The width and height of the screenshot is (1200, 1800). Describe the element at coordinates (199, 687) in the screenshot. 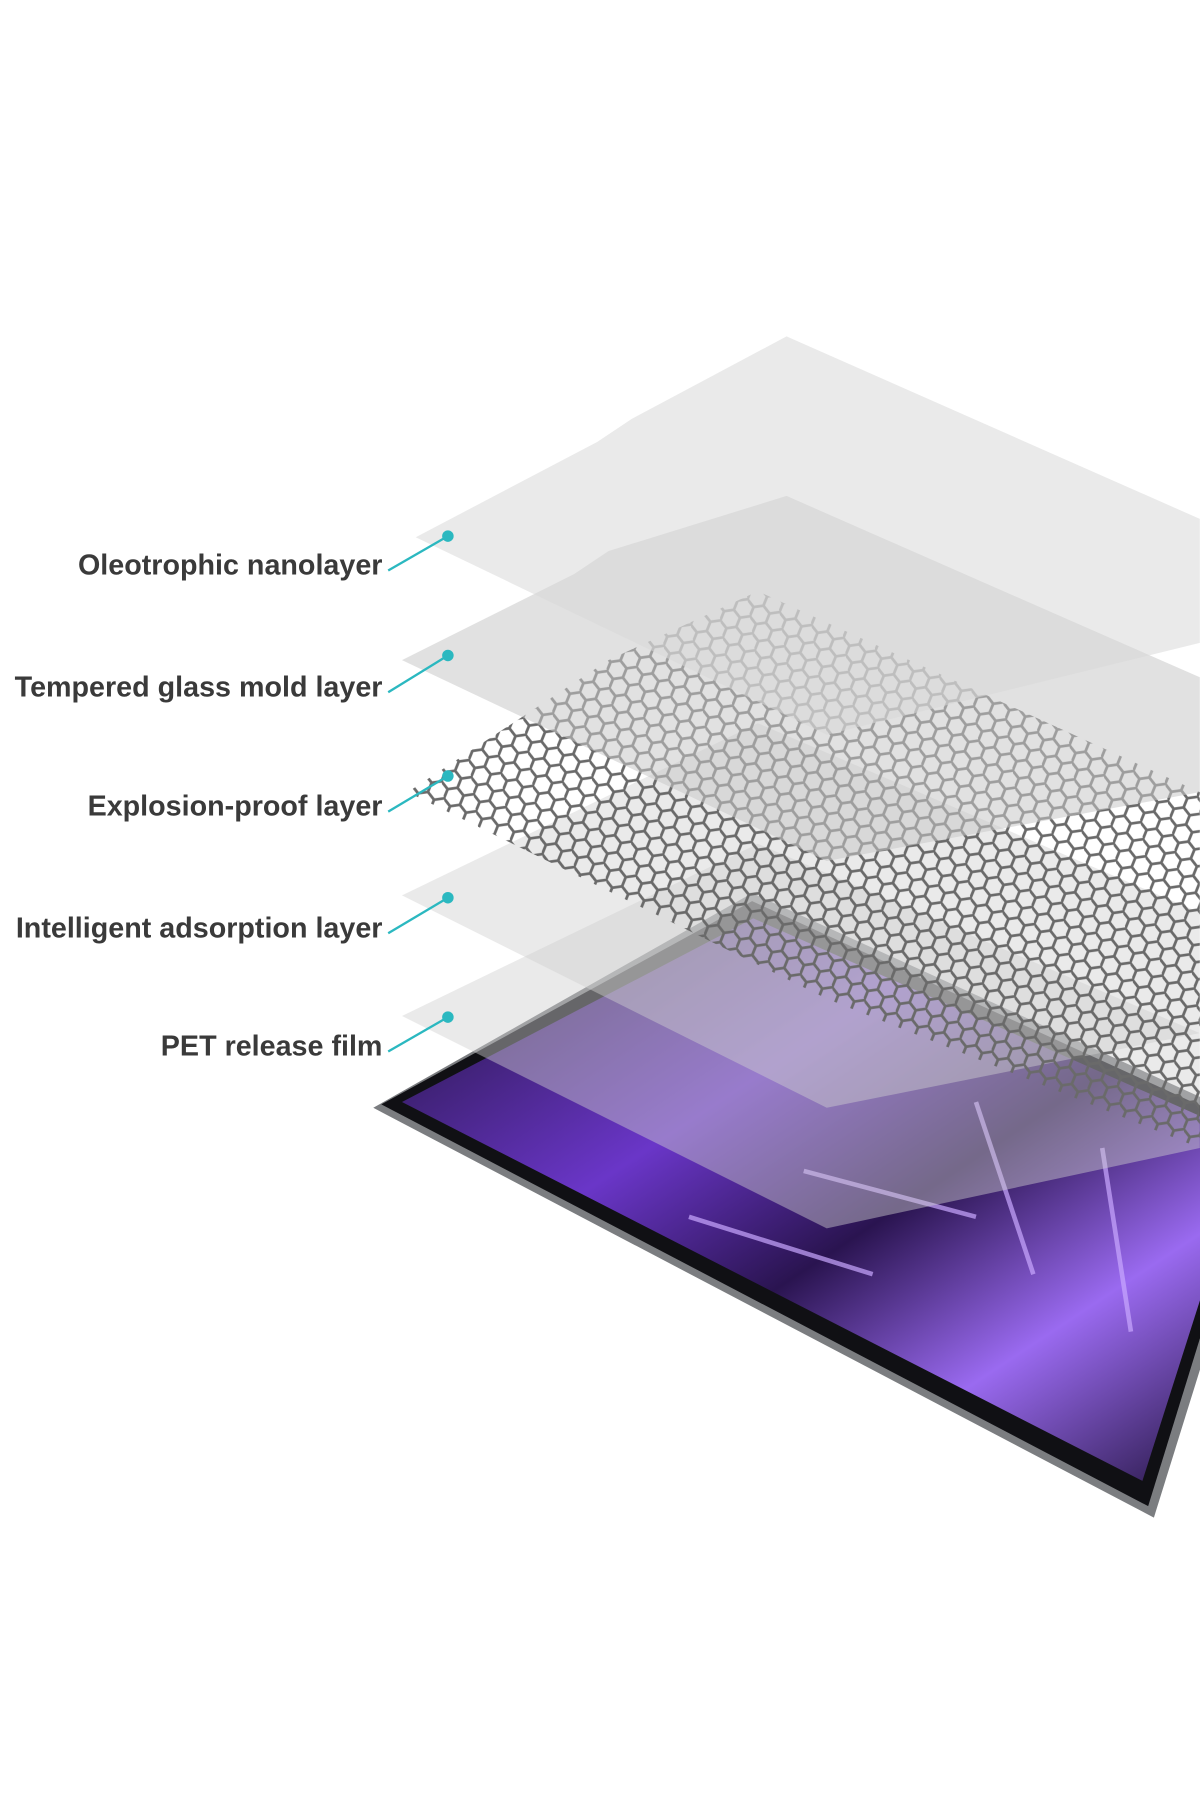

I see `layer-label: Tempered glass mold layer` at that location.